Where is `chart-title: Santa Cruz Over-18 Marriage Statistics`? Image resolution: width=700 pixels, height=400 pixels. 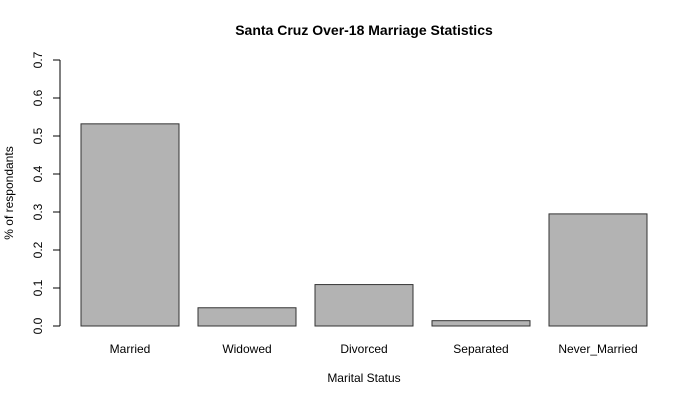 chart-title: Santa Cruz Over-18 Marriage Statistics is located at coordinates (364, 30).